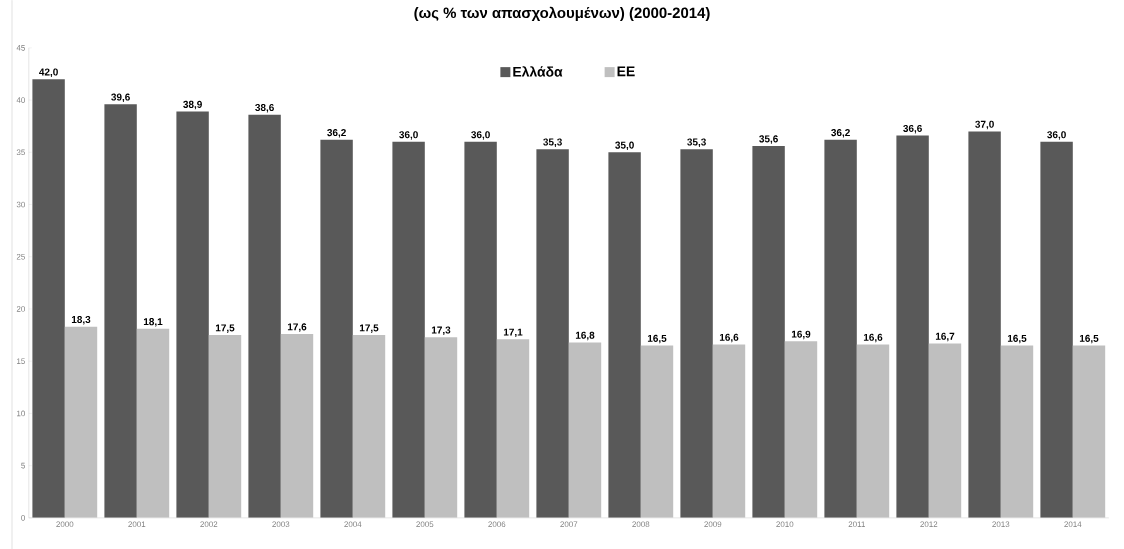 The height and width of the screenshot is (549, 1124). What do you see at coordinates (153, 322) in the screenshot?
I see `data-label: 18,1` at bounding box center [153, 322].